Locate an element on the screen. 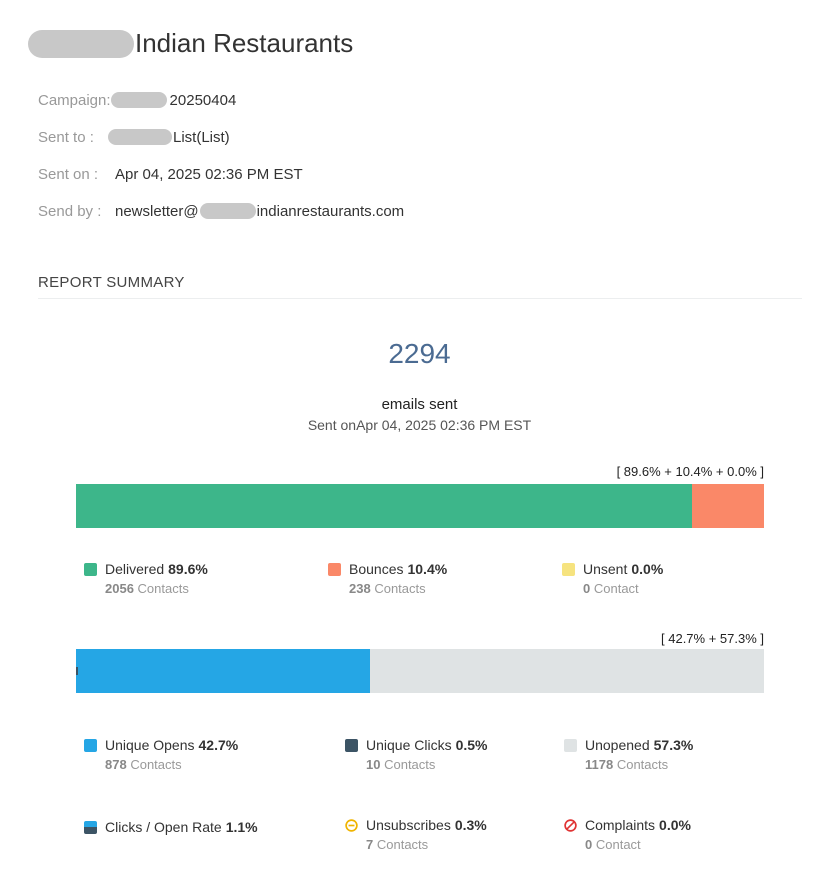 The width and height of the screenshot is (839, 892). sent-on-row: Sent on : Apr 04, 2025 02:36 PM EST is located at coordinates (170, 174).